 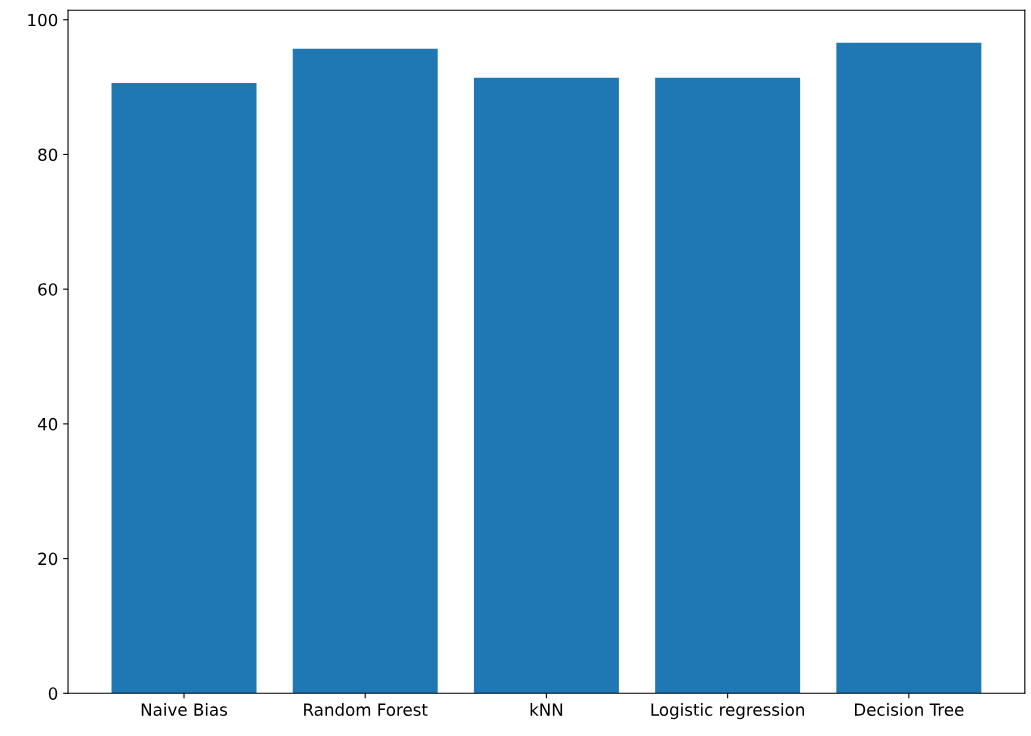 What do you see at coordinates (48, 155) in the screenshot?
I see `y-tick-label: 80` at bounding box center [48, 155].